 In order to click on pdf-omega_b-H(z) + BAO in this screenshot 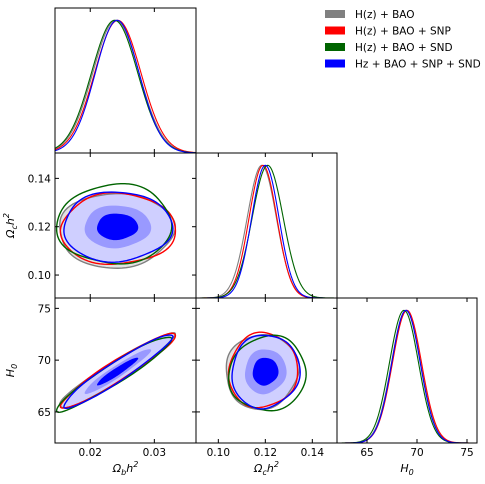, I will do `click(125, 86)`.